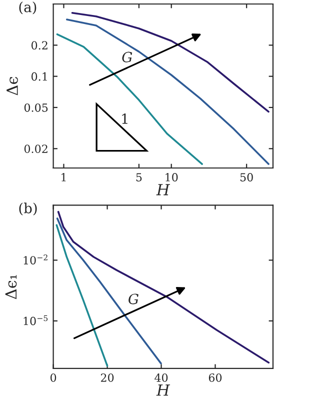 The image size is (325, 400). What do you see at coordinates (36, 107) in the screenshot?
I see `y-tick-label: 0.05` at bounding box center [36, 107].